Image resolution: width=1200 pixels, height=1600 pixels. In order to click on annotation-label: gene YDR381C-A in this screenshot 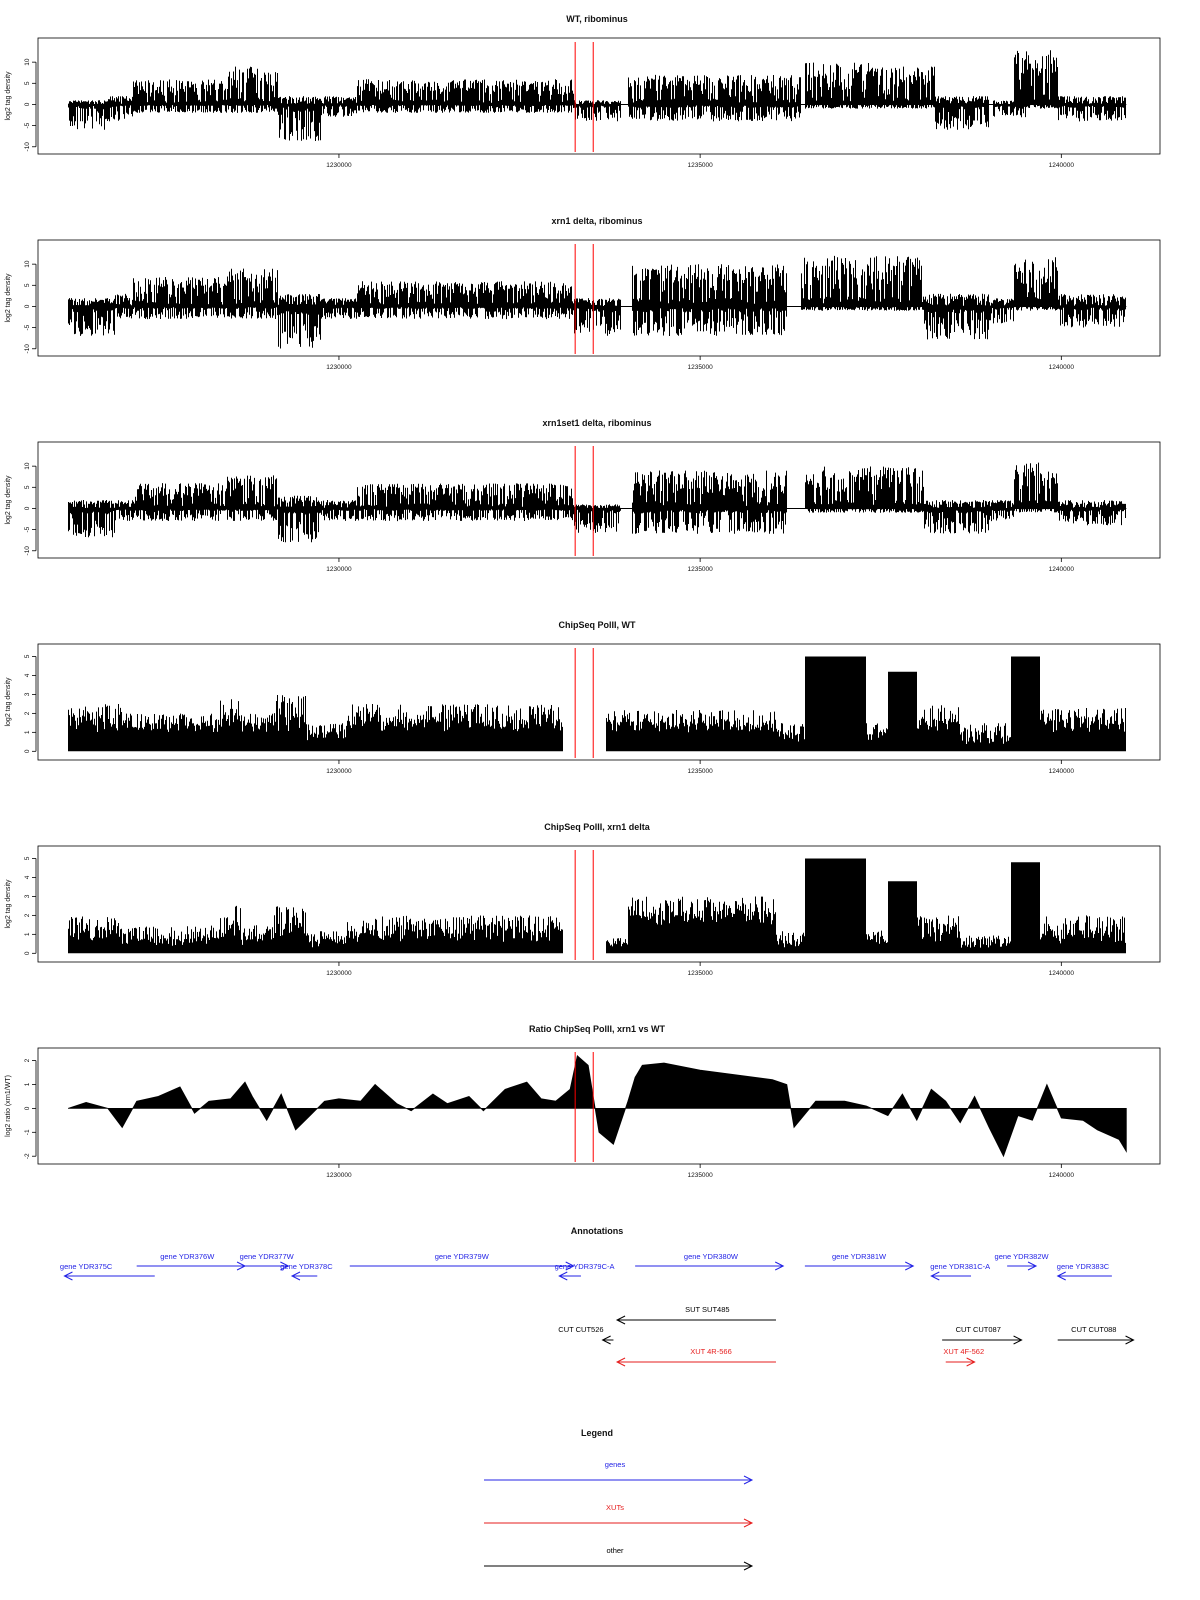, I will do `click(960, 1266)`.